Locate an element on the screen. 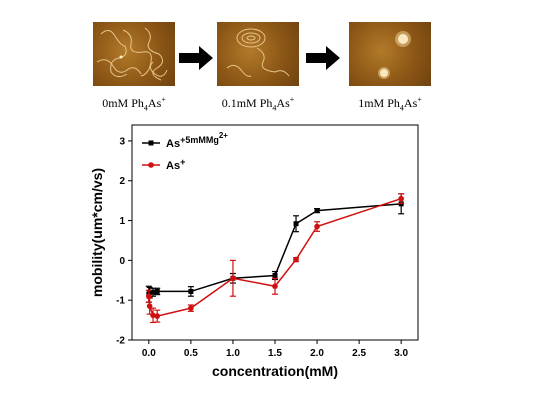  y-axis-label: mobility(um*cm/vs) is located at coordinates (97, 232).